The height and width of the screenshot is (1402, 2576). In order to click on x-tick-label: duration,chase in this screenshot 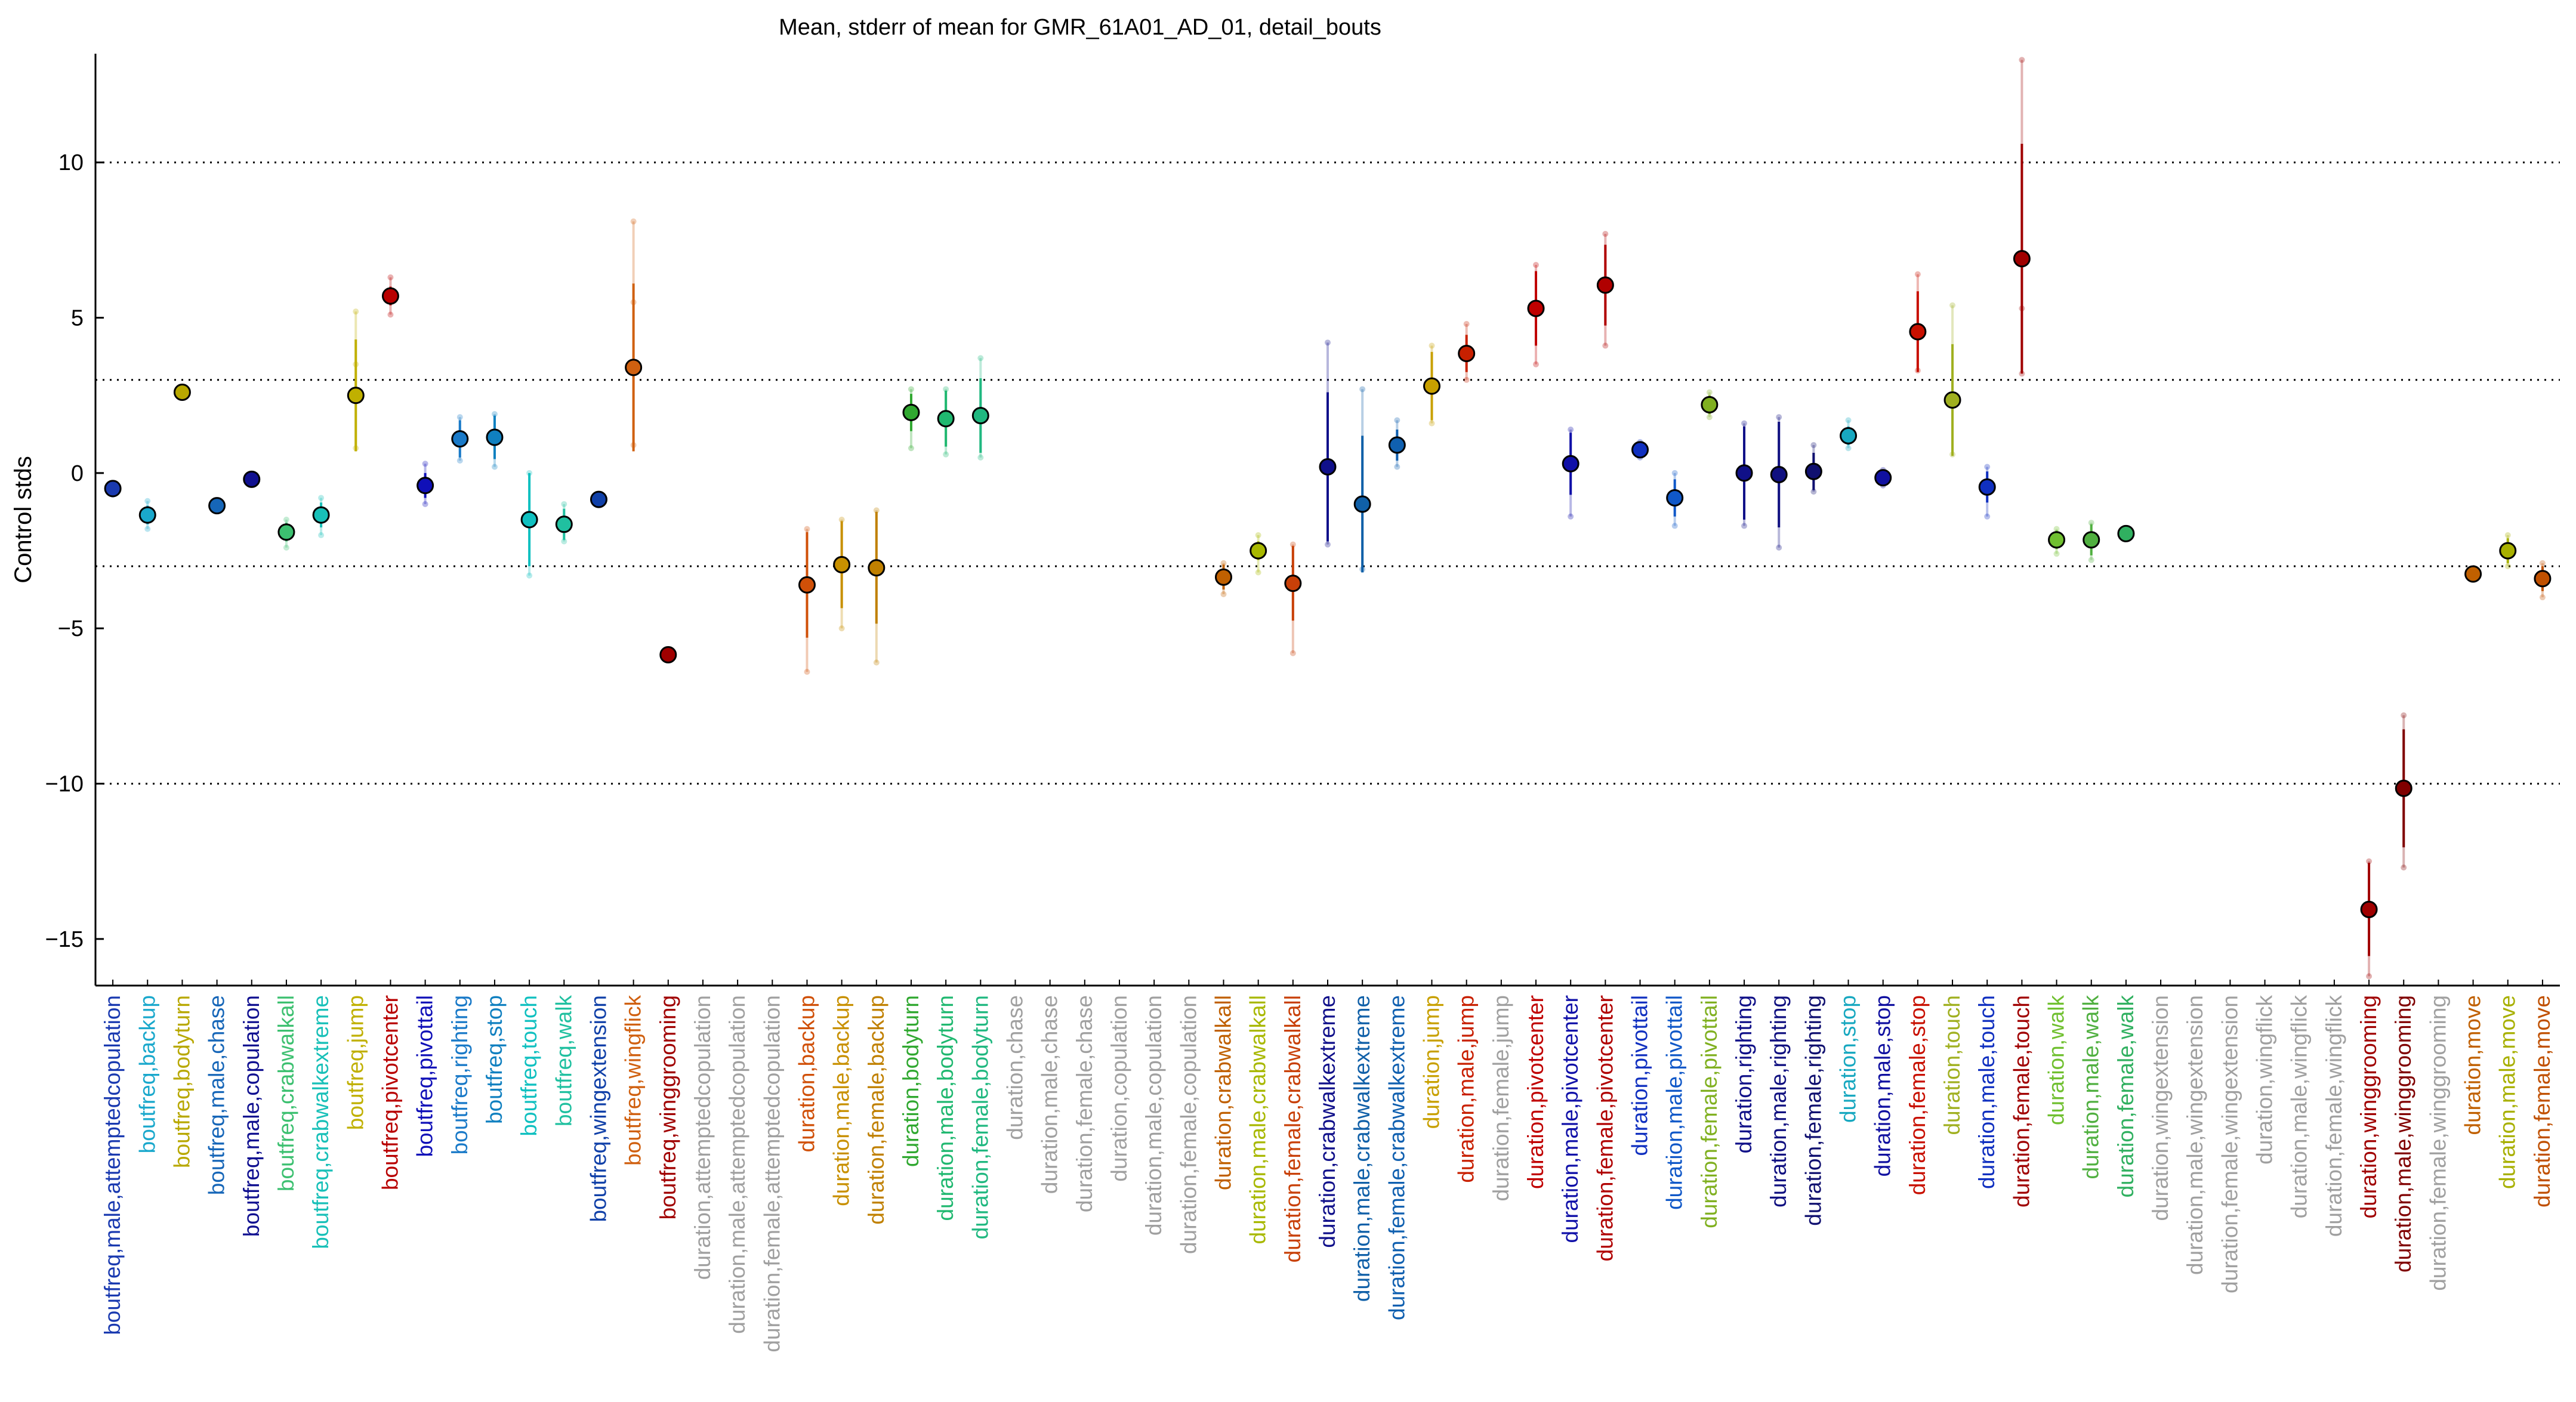, I will do `click(1015, 1067)`.